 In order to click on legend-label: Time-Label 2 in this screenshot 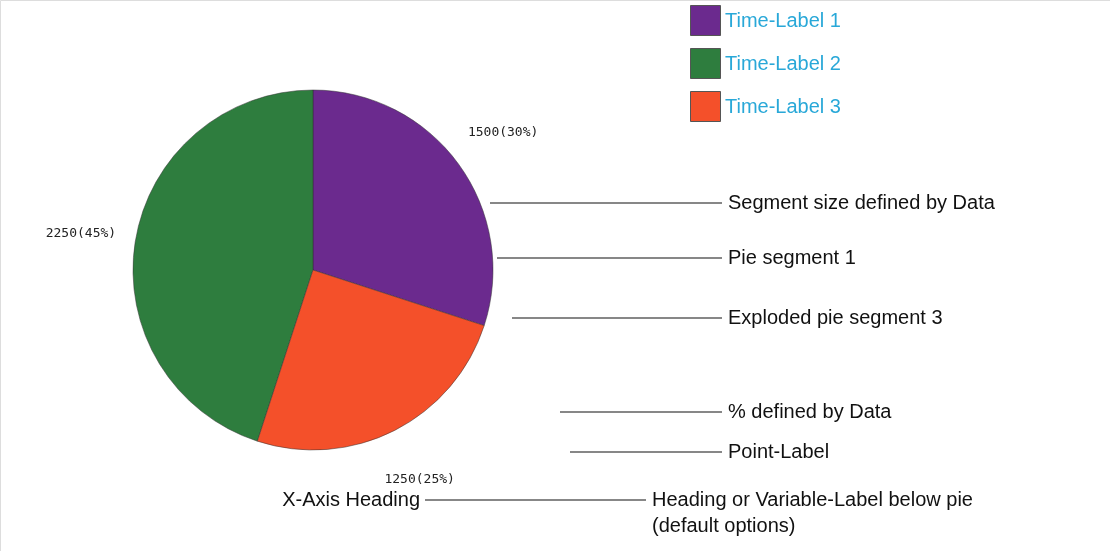, I will do `click(783, 62)`.